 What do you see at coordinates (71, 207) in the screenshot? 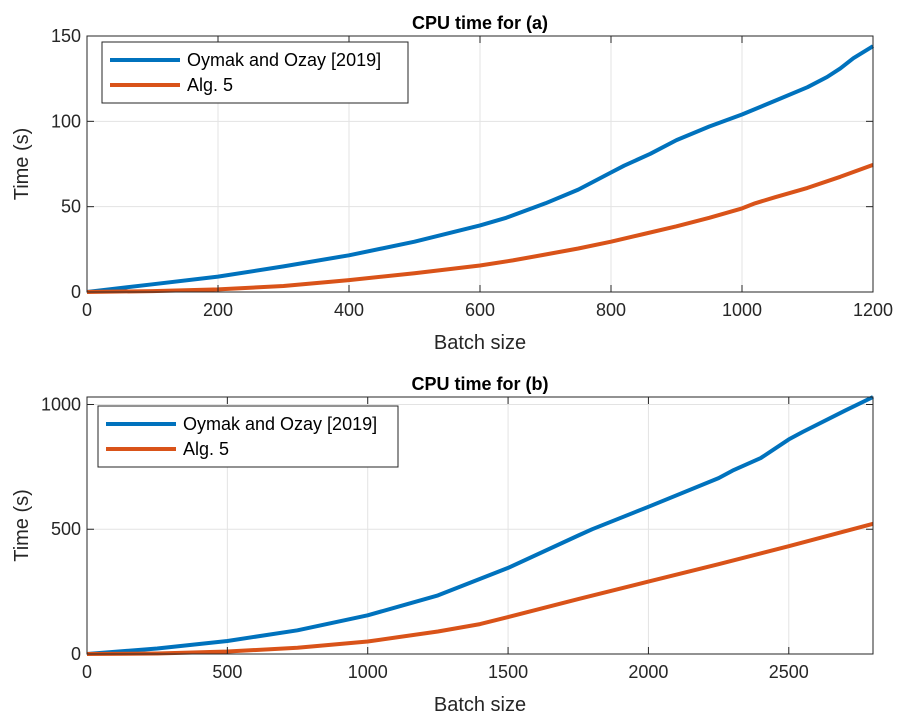
I see `y-tick-label: 50` at bounding box center [71, 207].